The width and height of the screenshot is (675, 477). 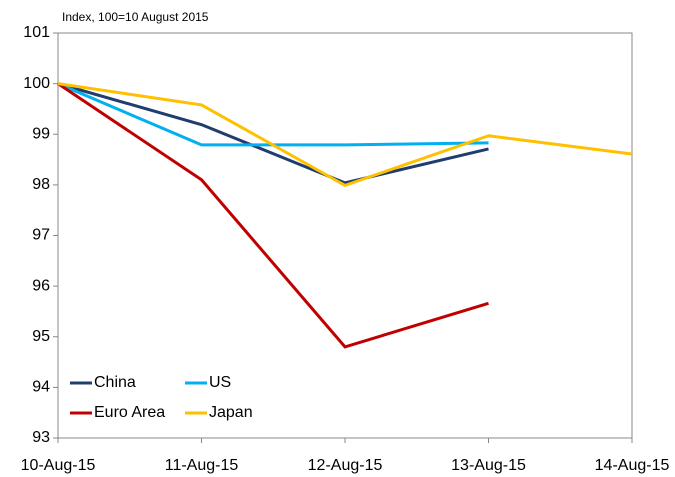 I want to click on chart-subtitle: Index, 100=10 August 2015, so click(x=135, y=17).